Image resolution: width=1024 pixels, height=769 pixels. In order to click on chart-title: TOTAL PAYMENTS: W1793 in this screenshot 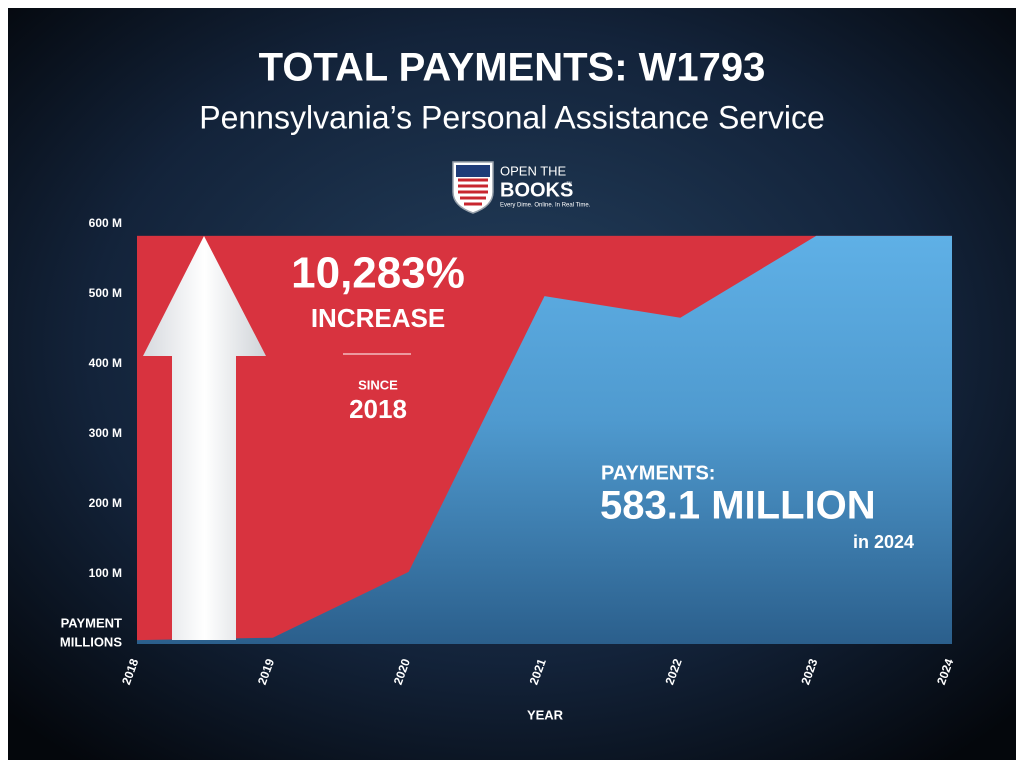, I will do `click(512, 68)`.